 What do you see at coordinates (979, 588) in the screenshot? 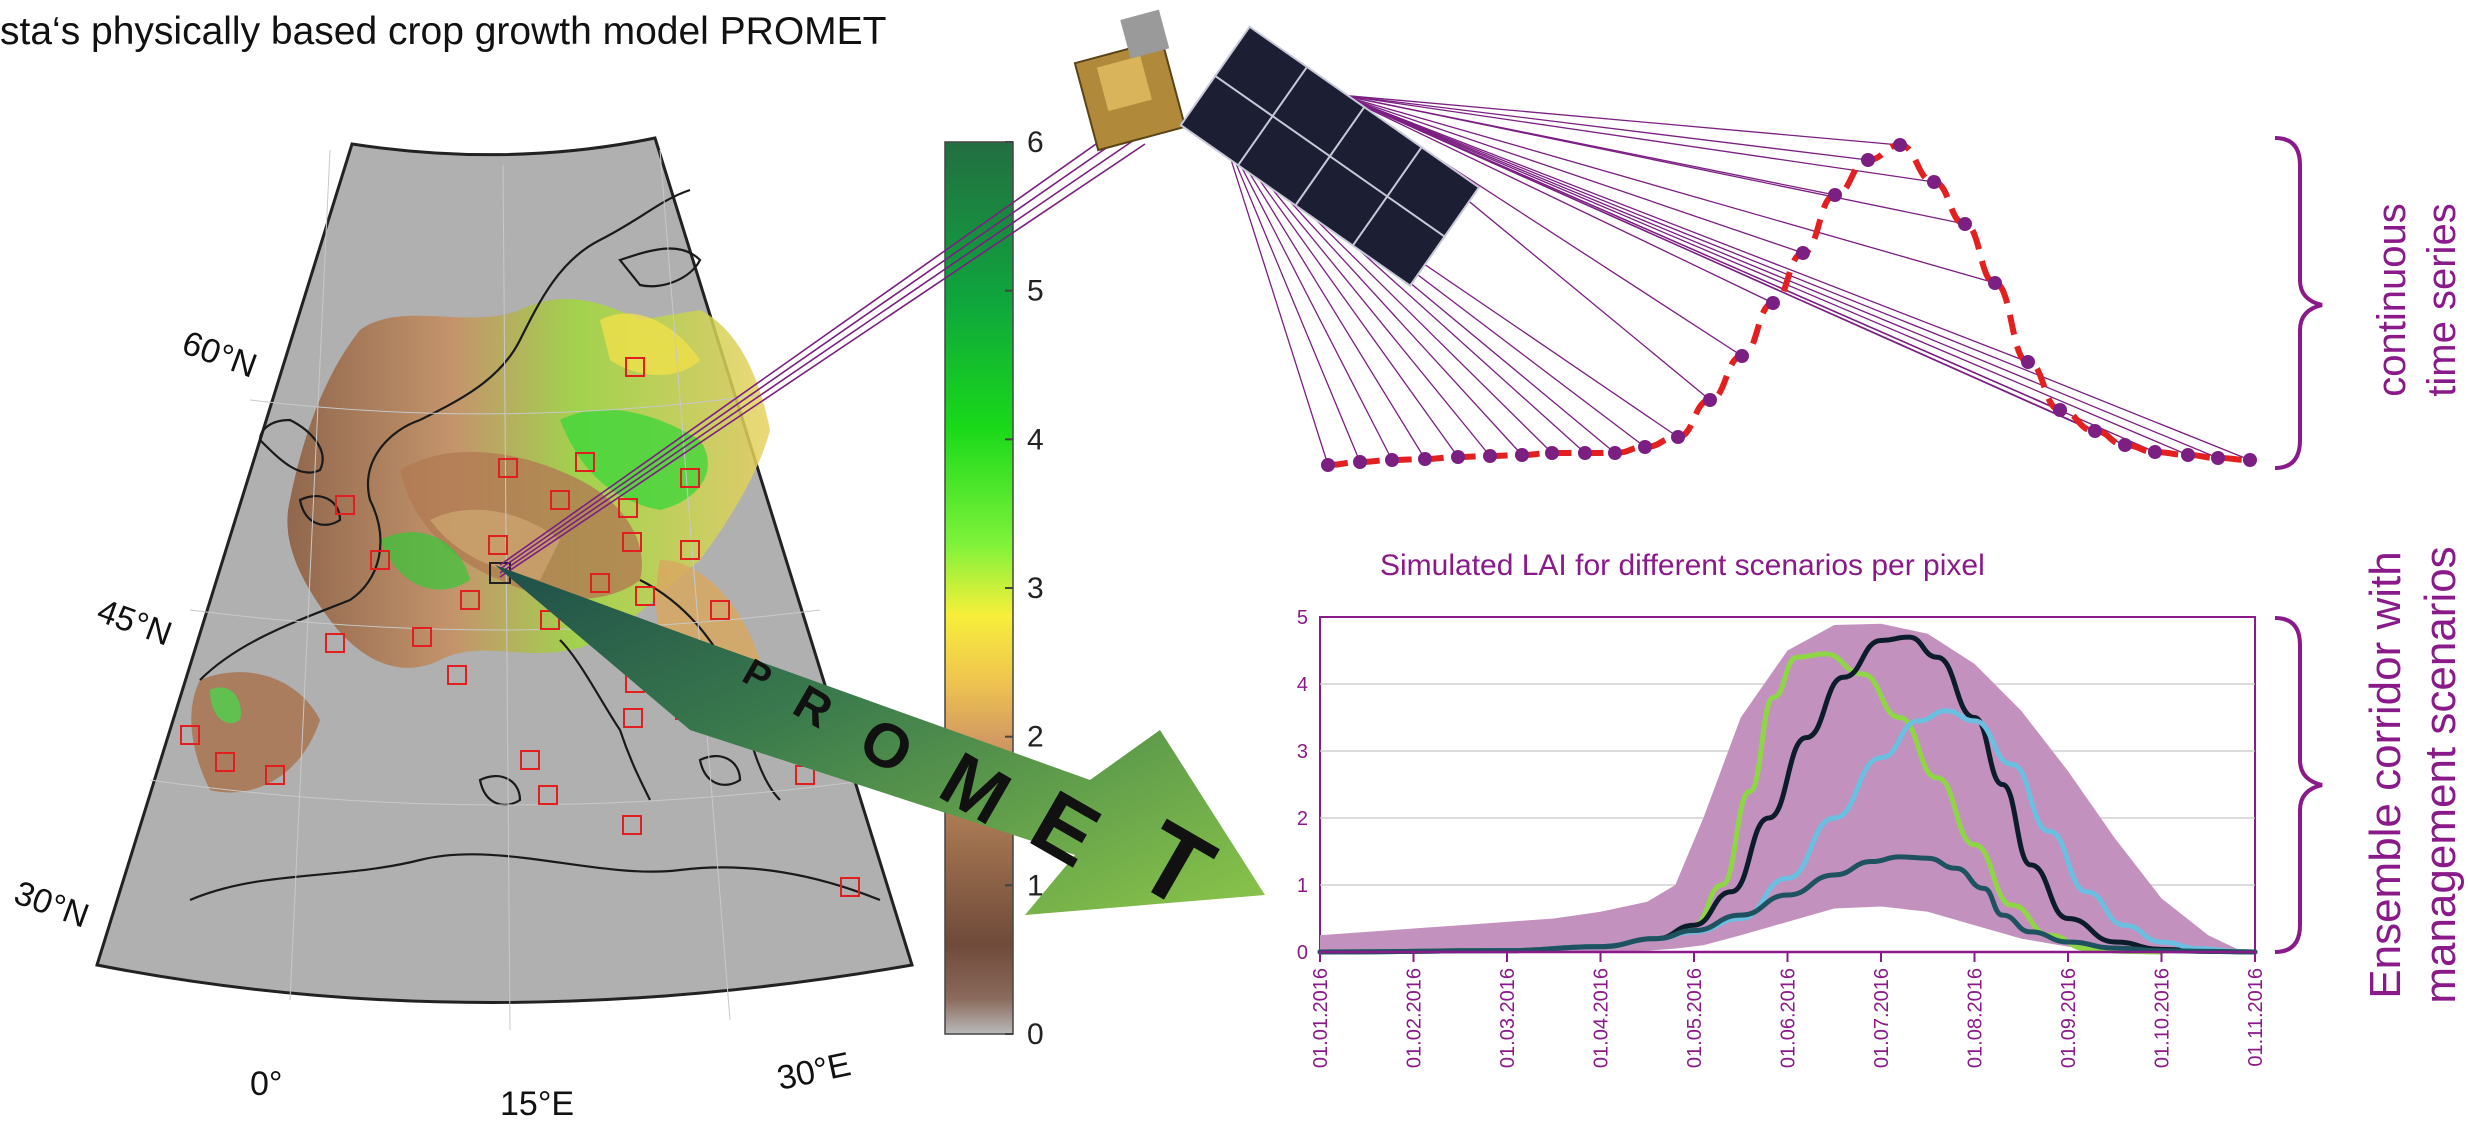
I see `colorbar-gradient` at bounding box center [979, 588].